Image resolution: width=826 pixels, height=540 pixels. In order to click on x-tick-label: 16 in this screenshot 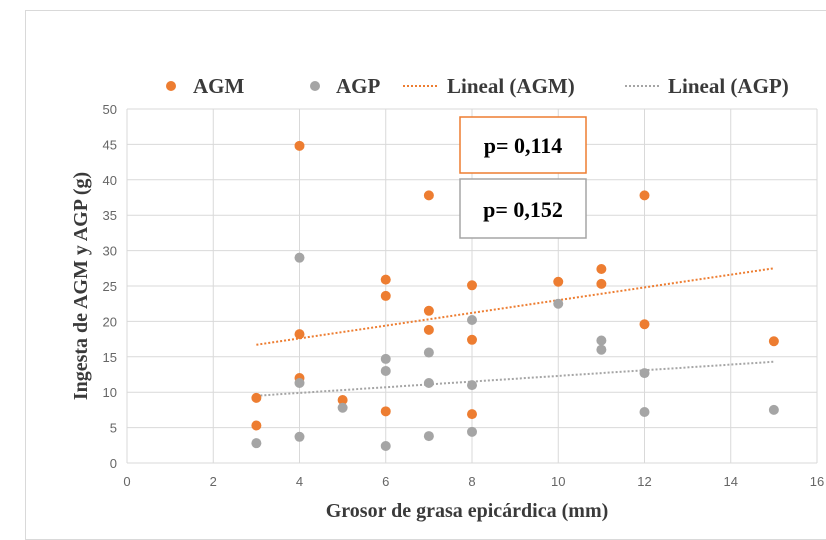, I will do `click(817, 481)`.